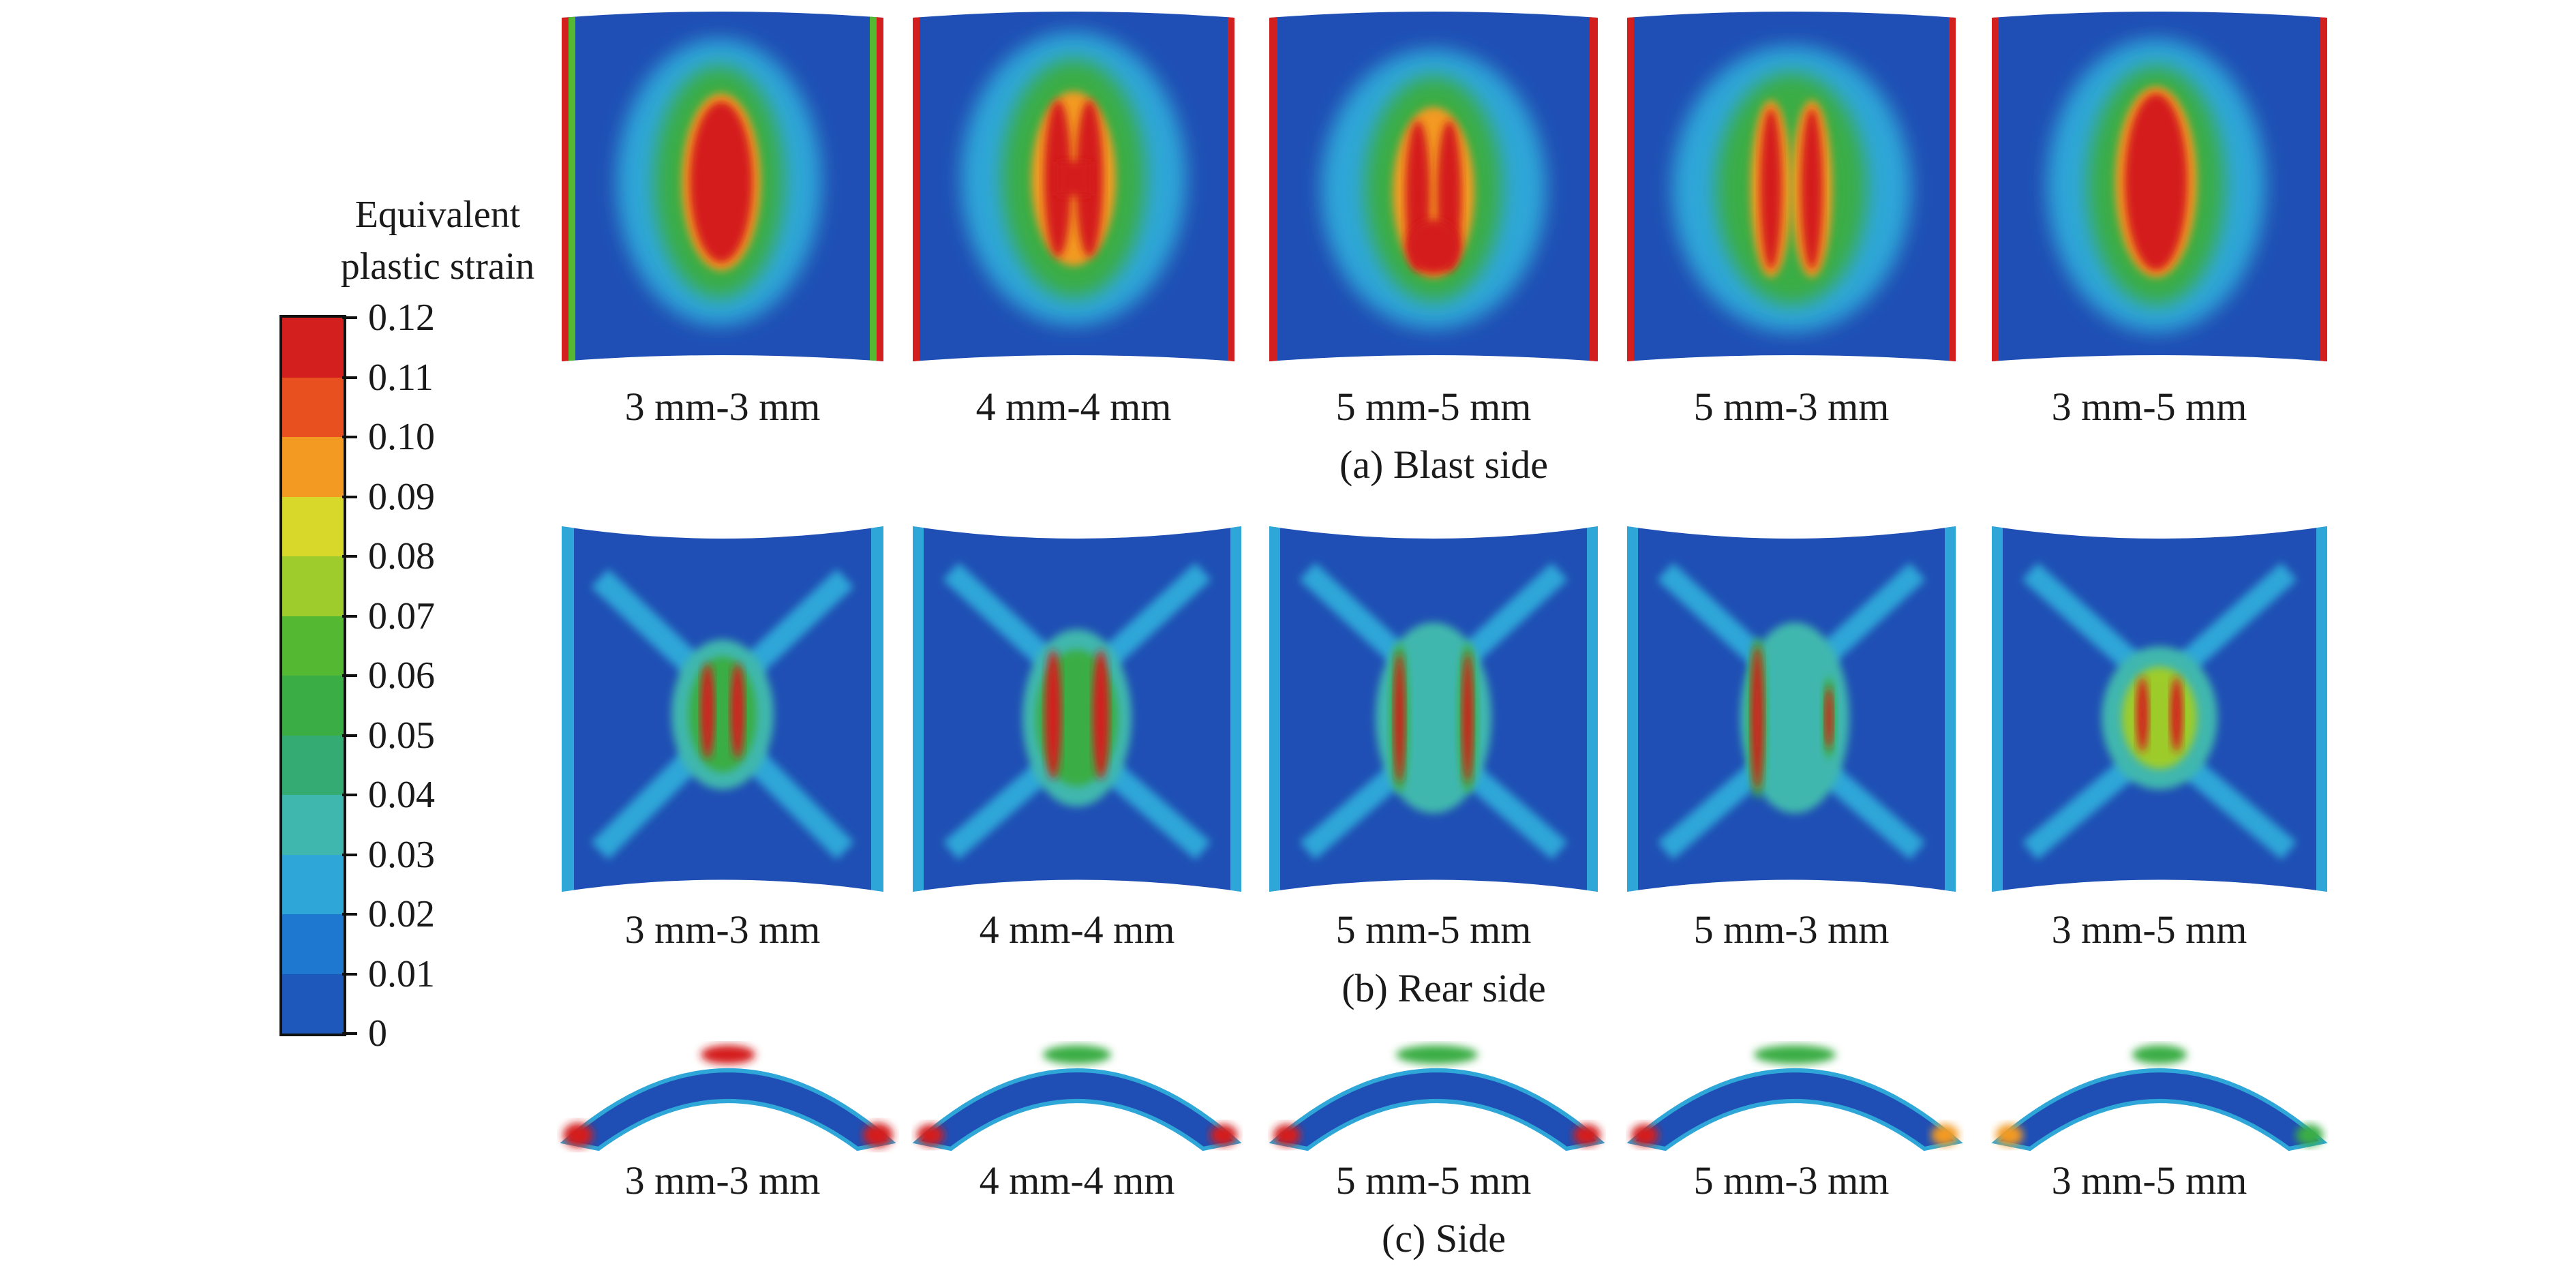  I want to click on row-caption-rear: (b) Rear side, so click(1444, 988).